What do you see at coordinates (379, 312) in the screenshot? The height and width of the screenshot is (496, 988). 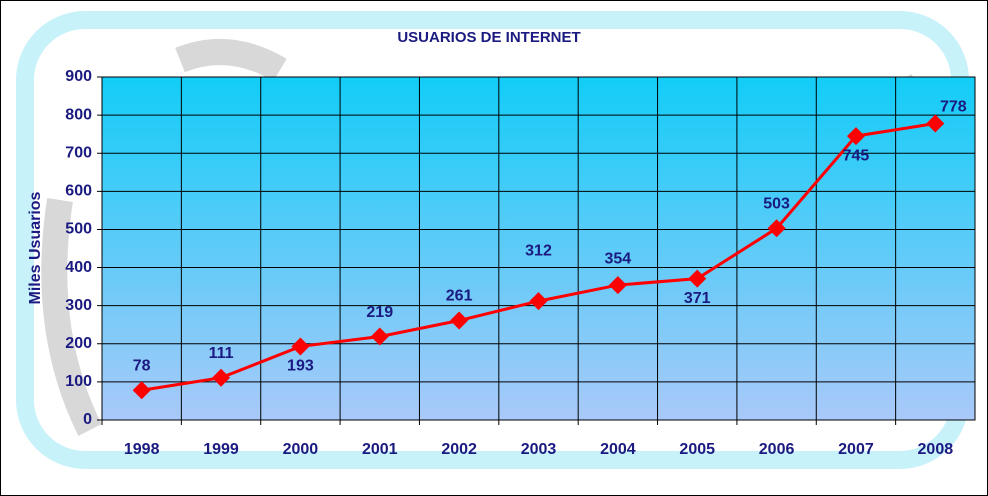 I see `data-label: 219` at bounding box center [379, 312].